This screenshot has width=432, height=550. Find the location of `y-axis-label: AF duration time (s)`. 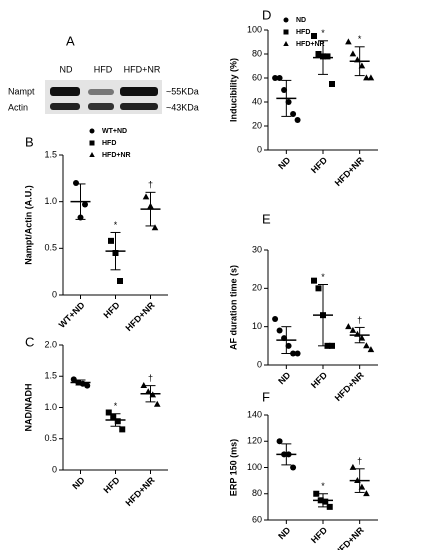

y-axis-label: AF duration time (s) is located at coordinates (233, 307).